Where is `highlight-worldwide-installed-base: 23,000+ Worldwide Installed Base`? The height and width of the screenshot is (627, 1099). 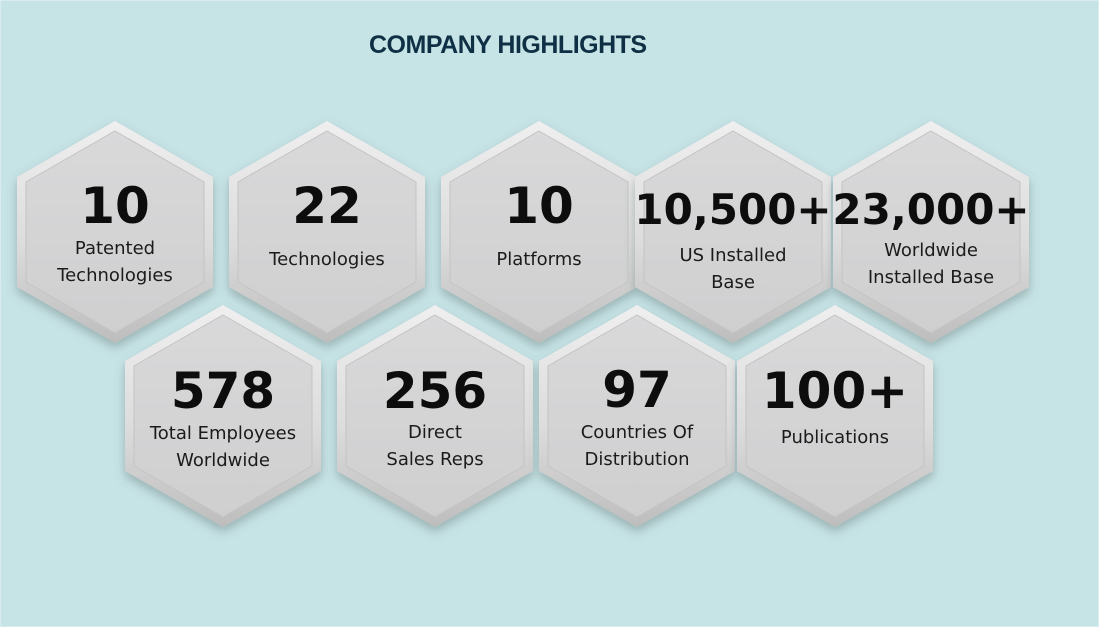
highlight-worldwide-installed-base: 23,000+ Worldwide Installed Base is located at coordinates (931, 232).